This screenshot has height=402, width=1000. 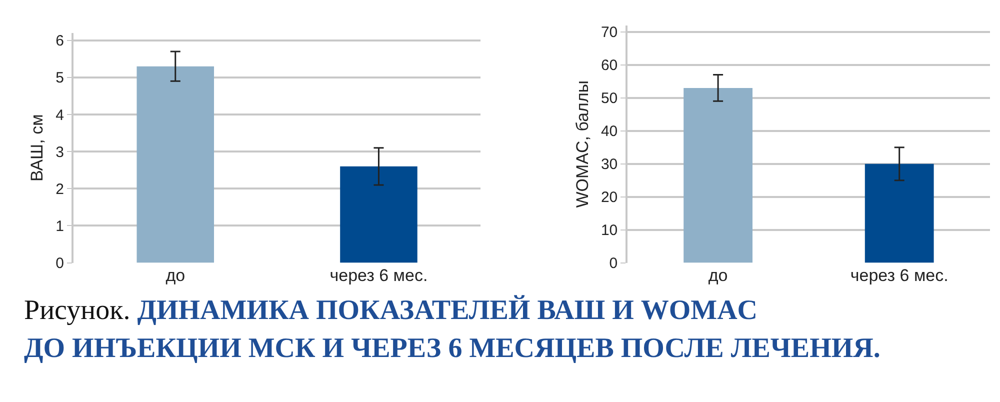 What do you see at coordinates (582, 144) in the screenshot?
I see `y-axis-title: WOMAC, баллы` at bounding box center [582, 144].